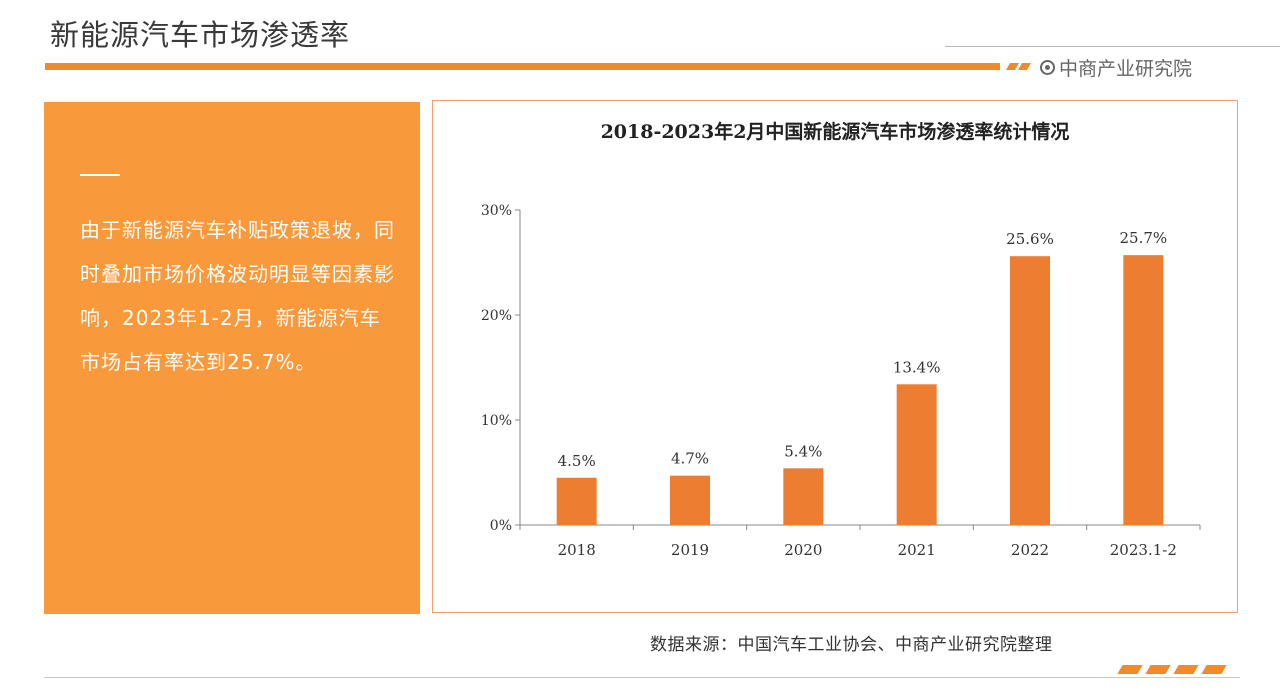  Describe the element at coordinates (1143, 550) in the screenshot. I see `x-tick-label: 2023.1-2` at that location.